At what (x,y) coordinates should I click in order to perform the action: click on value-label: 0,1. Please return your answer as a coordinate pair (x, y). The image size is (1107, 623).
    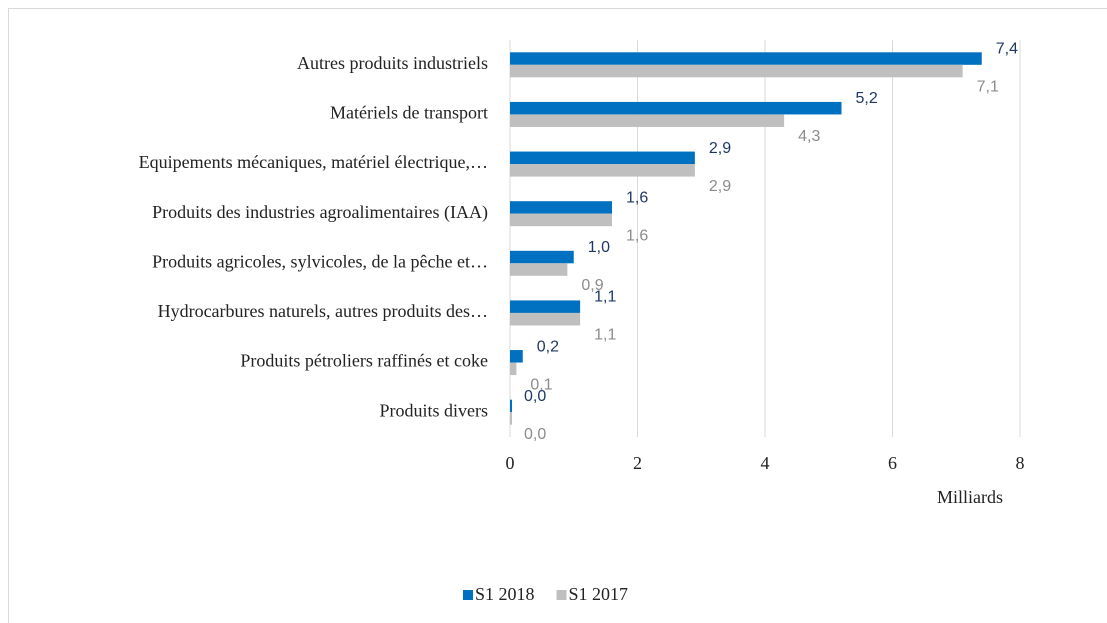
    Looking at the image, I should click on (541, 384).